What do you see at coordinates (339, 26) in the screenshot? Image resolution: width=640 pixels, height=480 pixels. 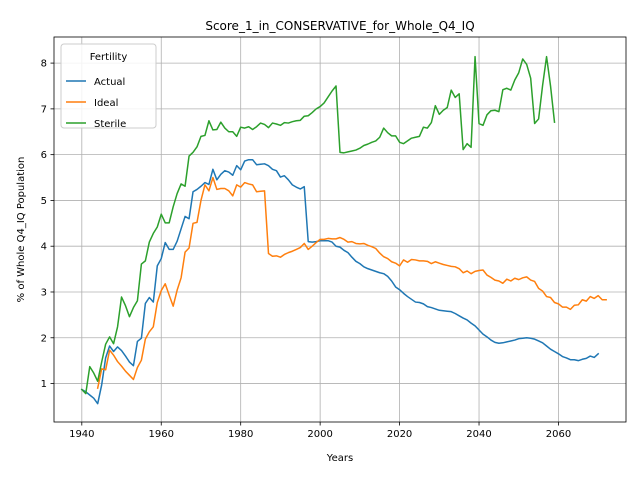 I see `chart-title: Score_1_in_CONSERVATIVE_for_Whole_Q4_IQ` at bounding box center [339, 26].